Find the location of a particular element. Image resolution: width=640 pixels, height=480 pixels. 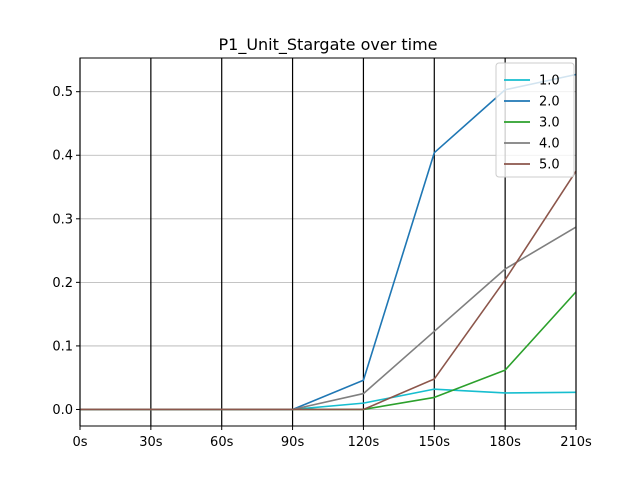

x-tick-label: 90s is located at coordinates (293, 442).